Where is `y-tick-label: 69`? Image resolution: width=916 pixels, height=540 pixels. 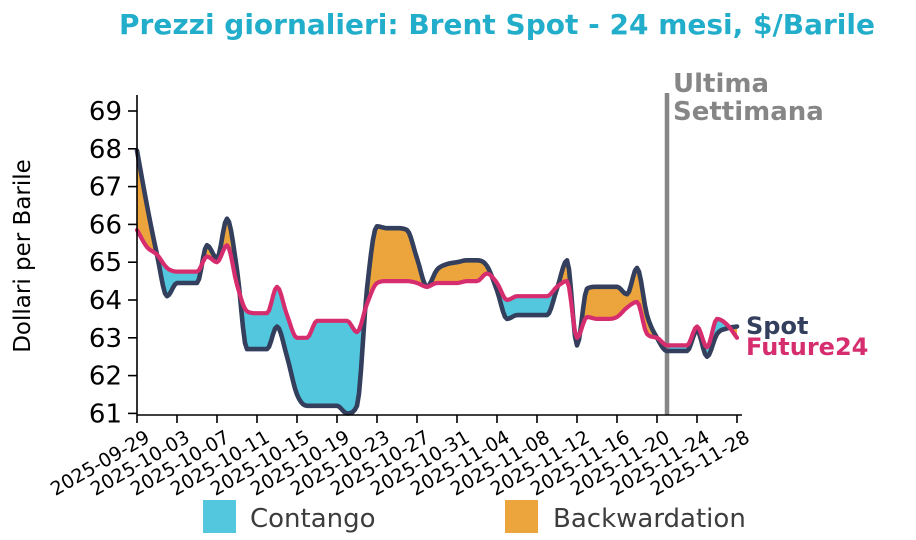
y-tick-label: 69 is located at coordinates (105, 112).